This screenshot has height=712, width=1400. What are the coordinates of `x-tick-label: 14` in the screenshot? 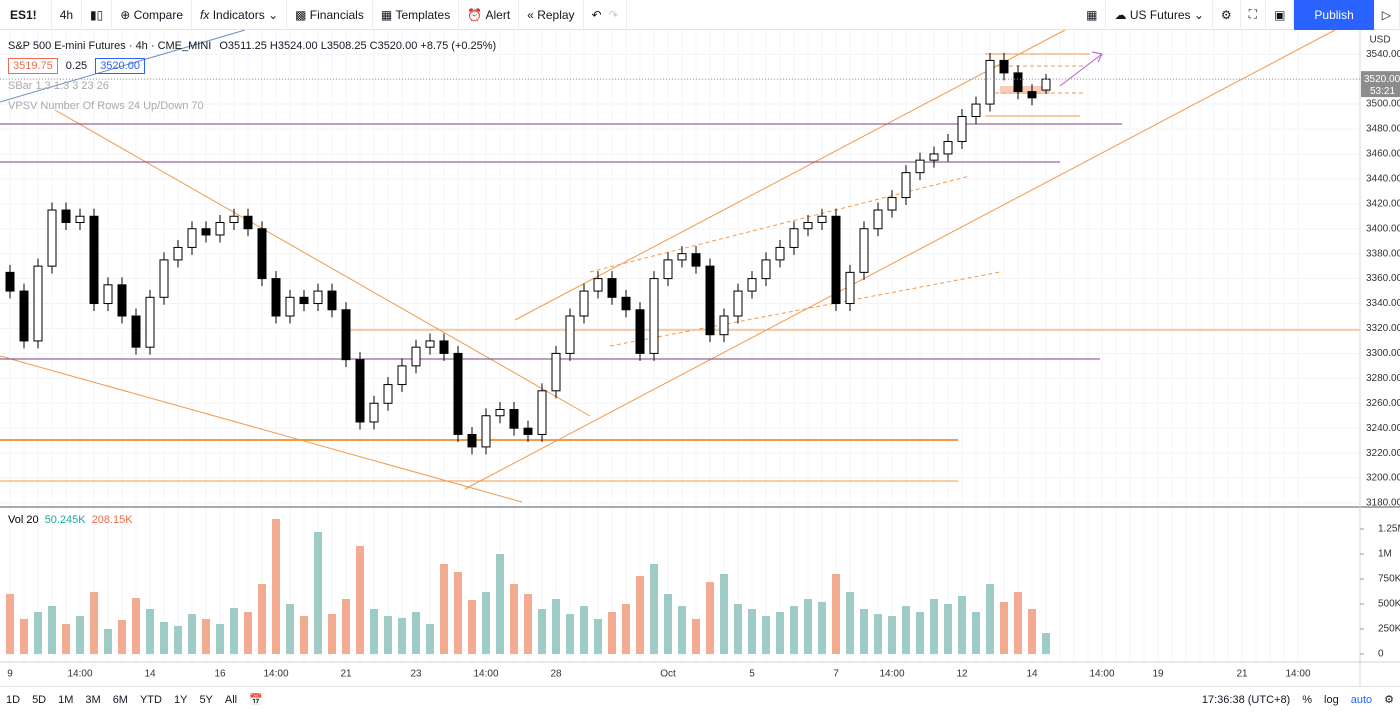 It's located at (1032, 674).